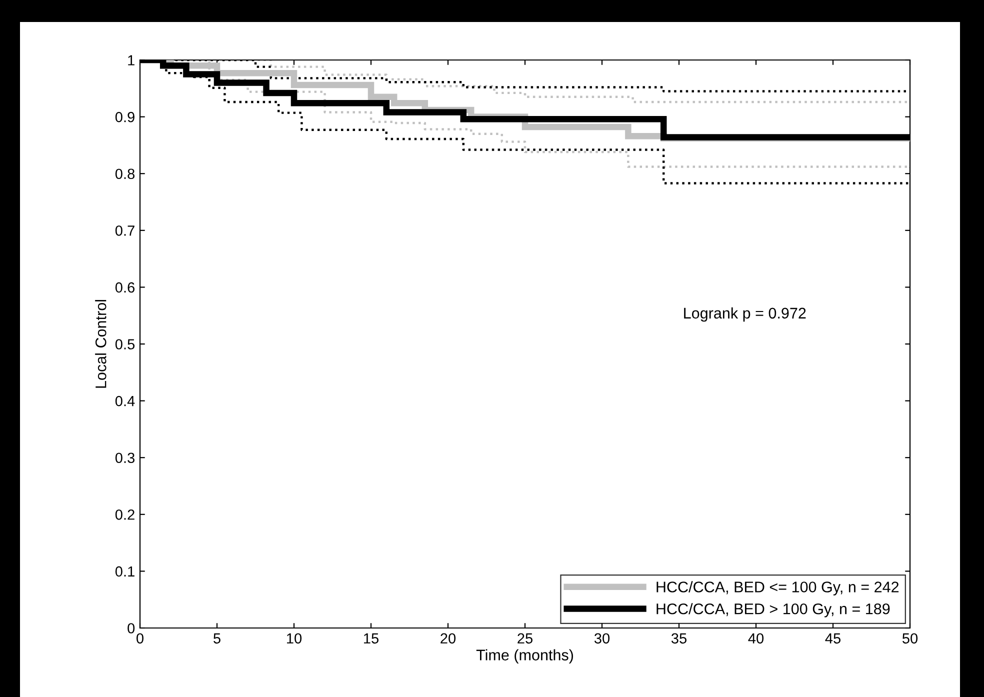 The image size is (984, 697). What do you see at coordinates (124, 117) in the screenshot?
I see `y-tick-label: 0.9` at bounding box center [124, 117].